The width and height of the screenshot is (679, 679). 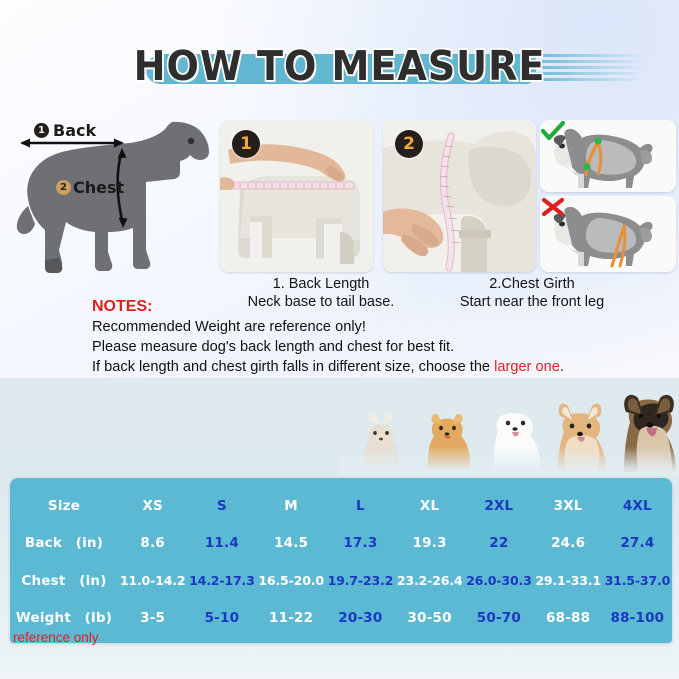 I want to click on dog-silhouette-graphic, so click(x=112, y=197).